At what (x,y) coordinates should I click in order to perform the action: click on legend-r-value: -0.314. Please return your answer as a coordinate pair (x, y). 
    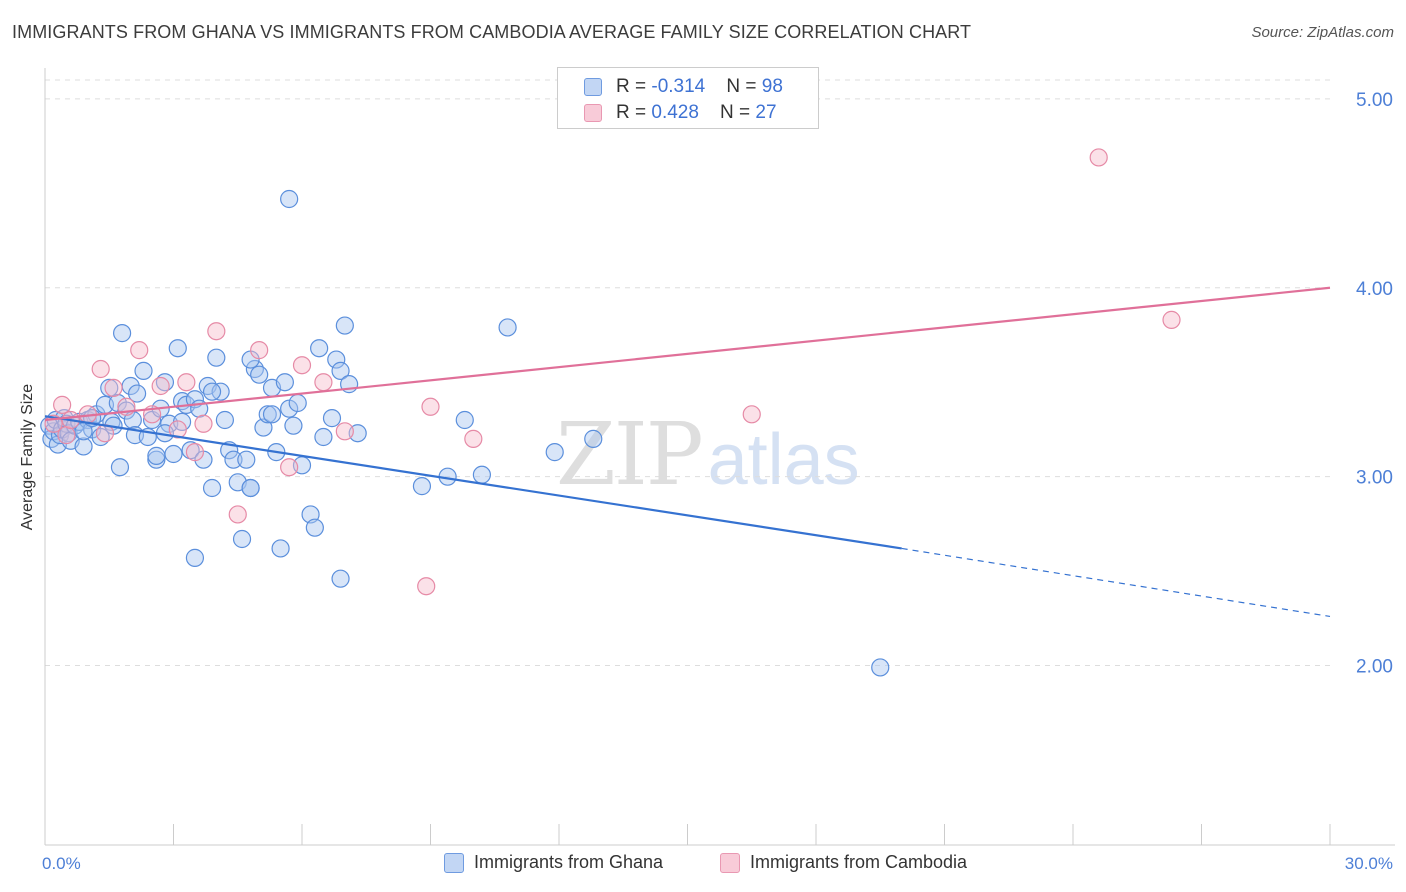
    Looking at the image, I should click on (678, 86).